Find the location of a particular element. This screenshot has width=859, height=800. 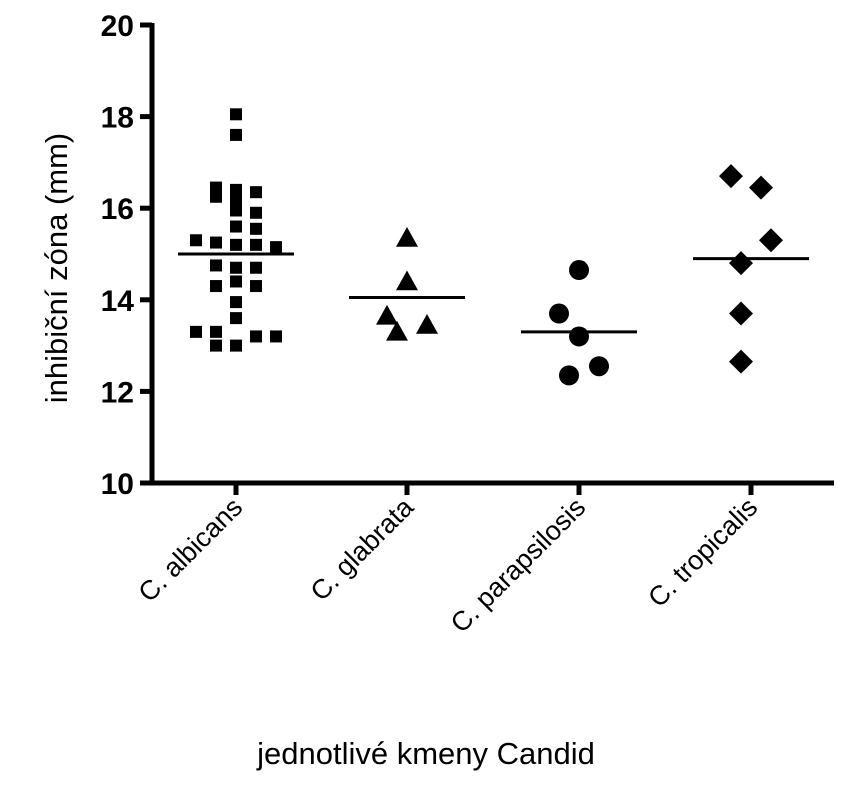

y-tick-label: 14 is located at coordinates (118, 301).